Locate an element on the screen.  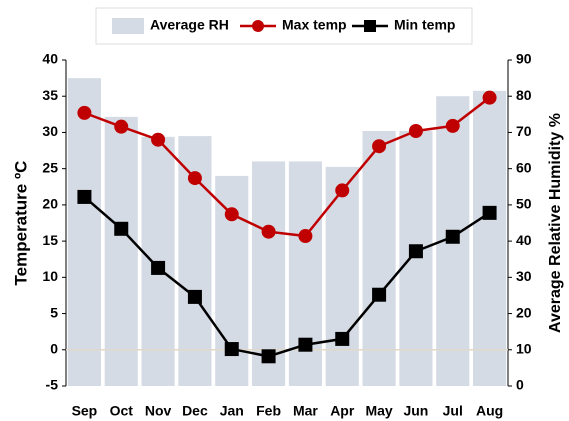
y-tick-label: 30 is located at coordinates (50, 131).